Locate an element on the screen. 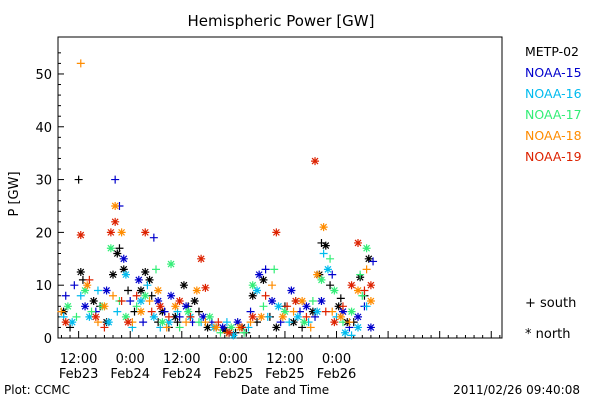 Image resolution: width=600 pixels, height=400 pixels. legend-item: METP-02 is located at coordinates (552, 51).